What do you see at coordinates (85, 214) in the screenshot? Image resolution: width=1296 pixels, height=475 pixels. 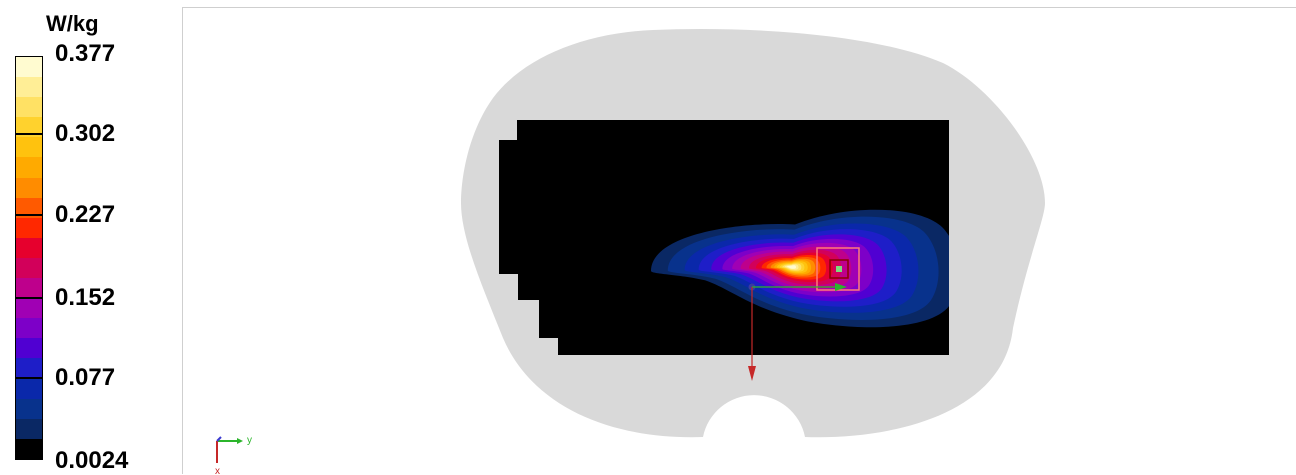 I see `colorbar-tick-label: 0.227` at bounding box center [85, 214].